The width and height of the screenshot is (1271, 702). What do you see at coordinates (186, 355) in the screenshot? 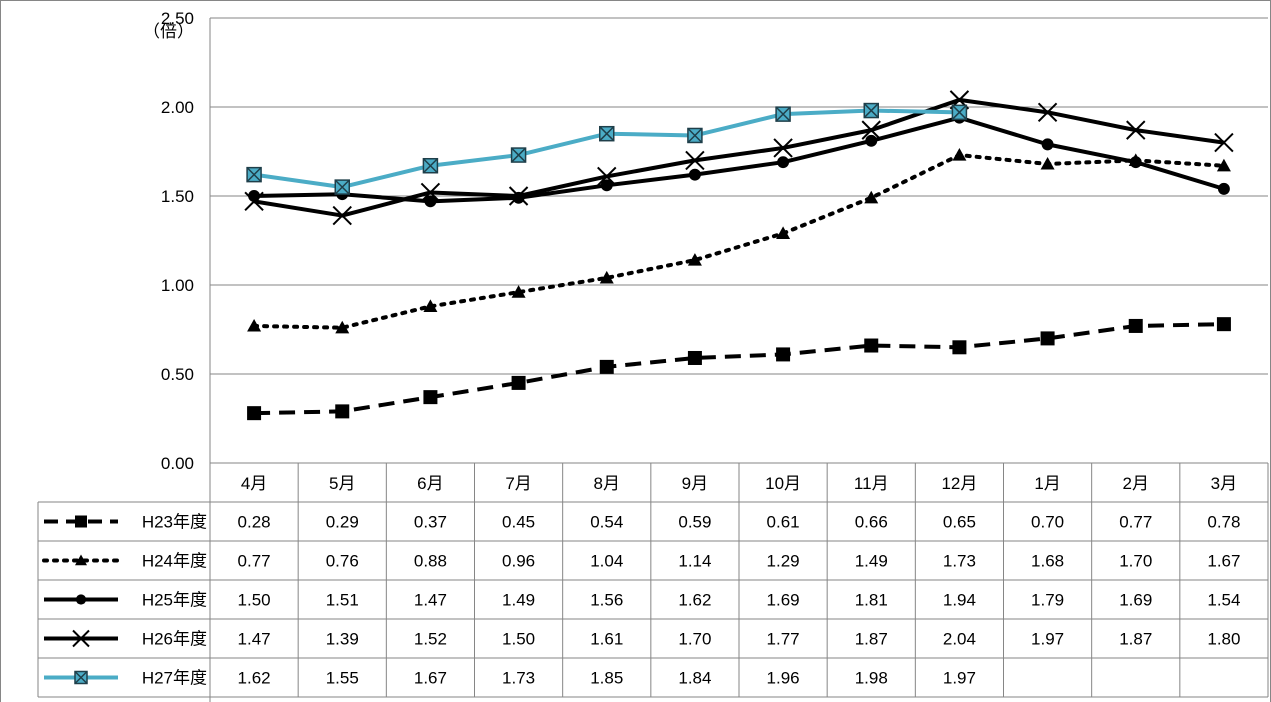
I see `y-axis: 0.00 0.50 1.00 1.50 2.00 2.50` at bounding box center [186, 355].